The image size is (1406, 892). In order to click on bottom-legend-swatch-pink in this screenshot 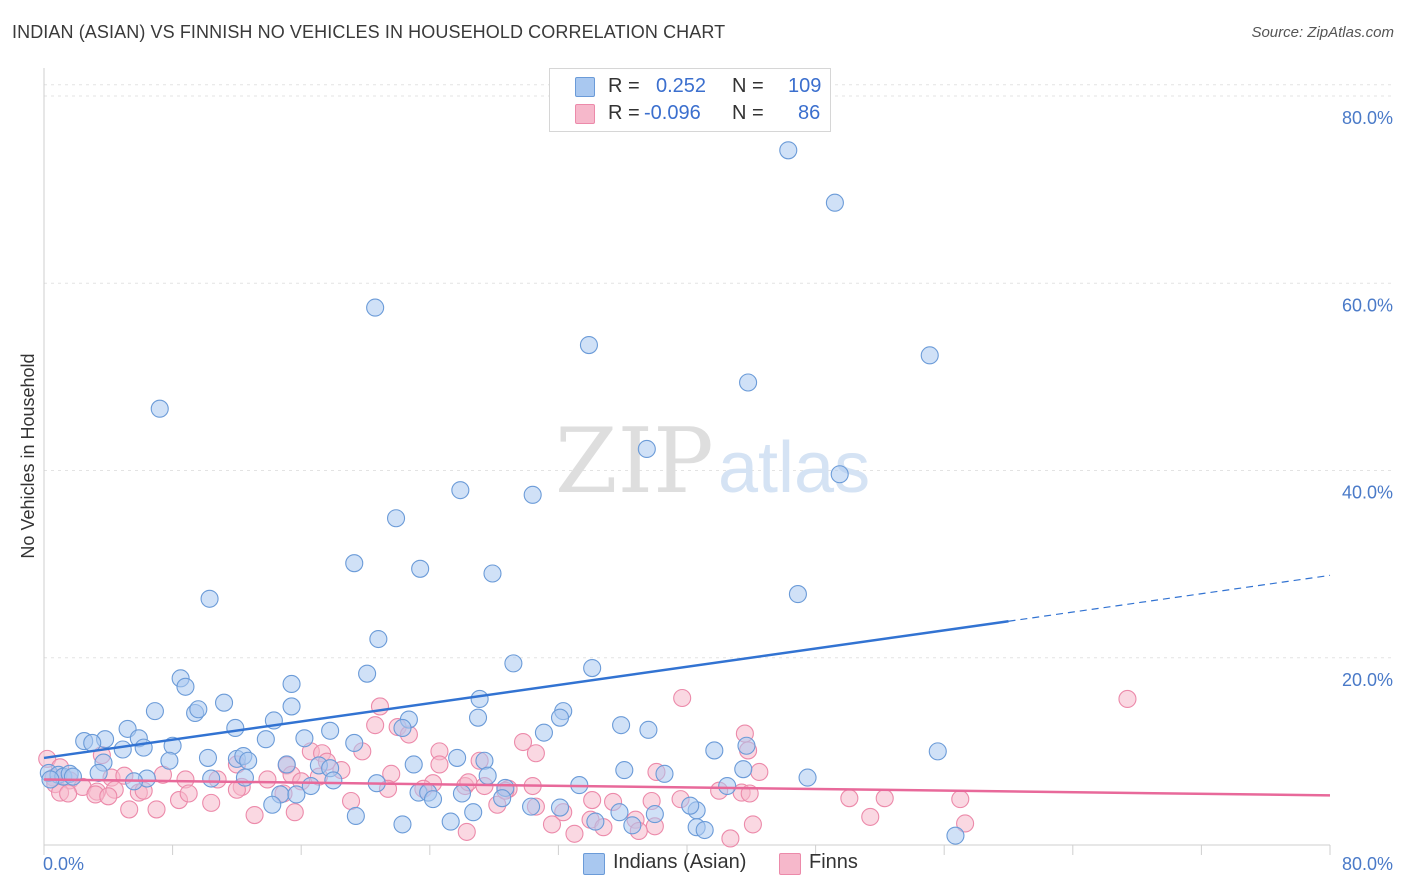, I will do `click(790, 864)`.